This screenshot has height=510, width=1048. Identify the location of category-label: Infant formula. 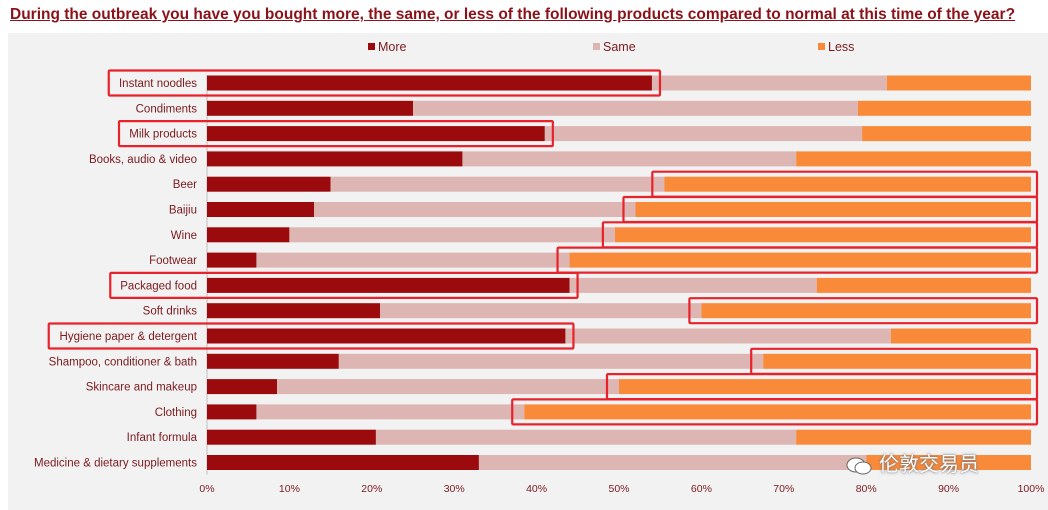
(162, 438).